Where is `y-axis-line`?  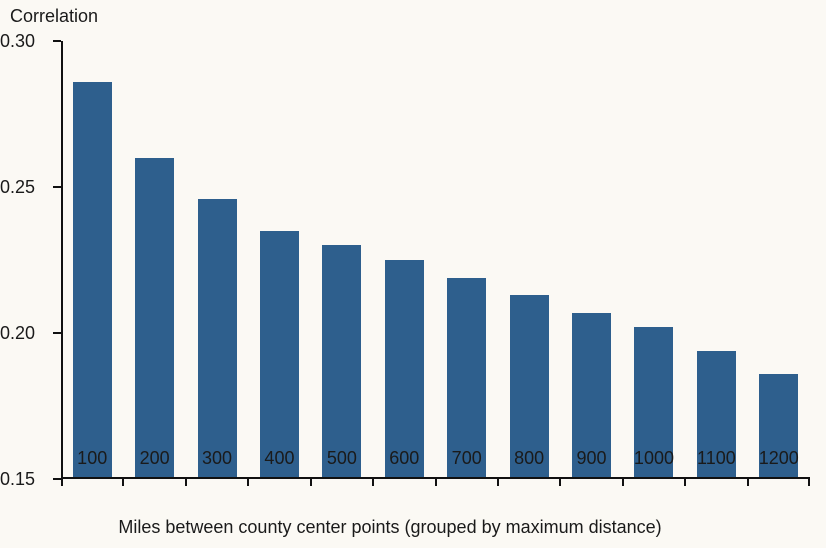 y-axis-line is located at coordinates (62, 260).